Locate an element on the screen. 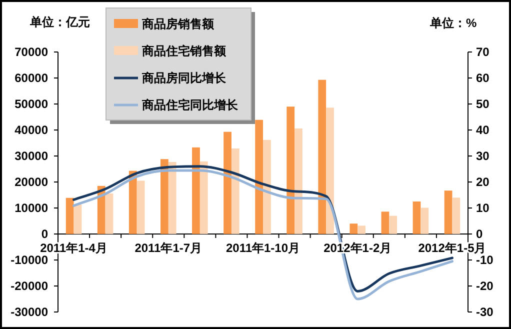 The width and height of the screenshot is (511, 329). y-axis-title: 单位：亿元 is located at coordinates (59, 22).